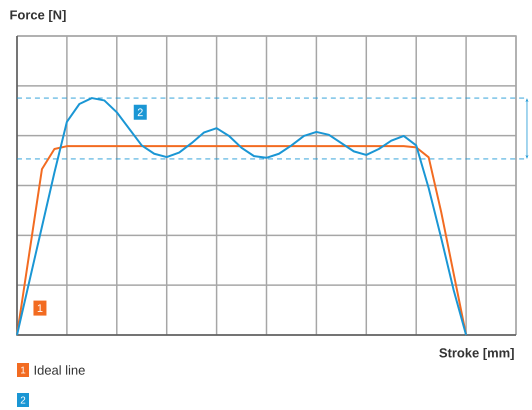  I want to click on legend-label: Ideal line, so click(59, 370).